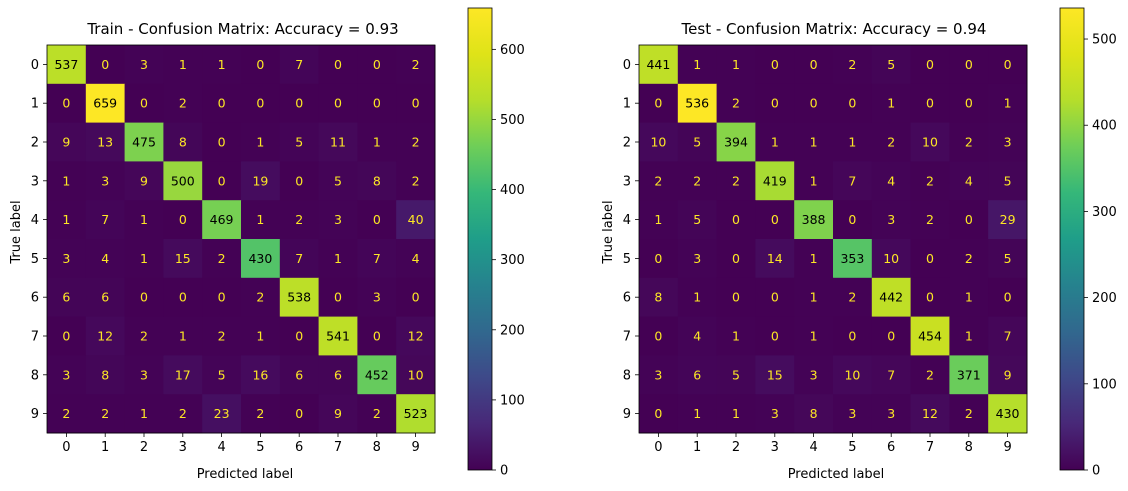 This screenshot has width=1128, height=491. What do you see at coordinates (35, 298) in the screenshot?
I see `y-tick-label: 6` at bounding box center [35, 298].